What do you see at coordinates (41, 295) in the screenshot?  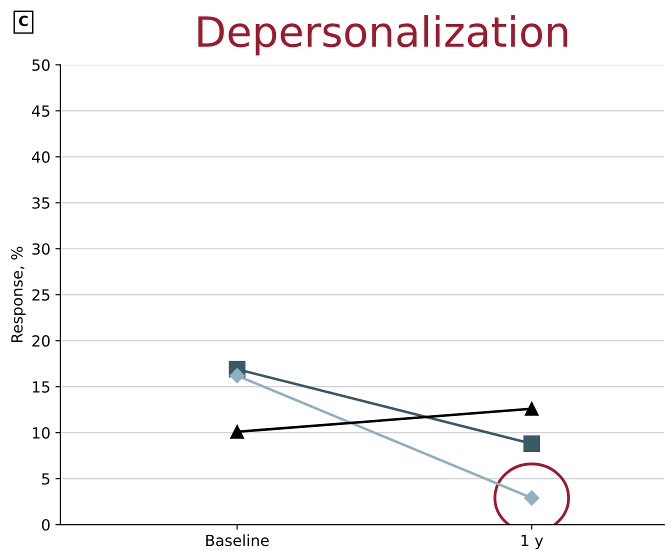 I see `y-tick-label: 25` at bounding box center [41, 295].